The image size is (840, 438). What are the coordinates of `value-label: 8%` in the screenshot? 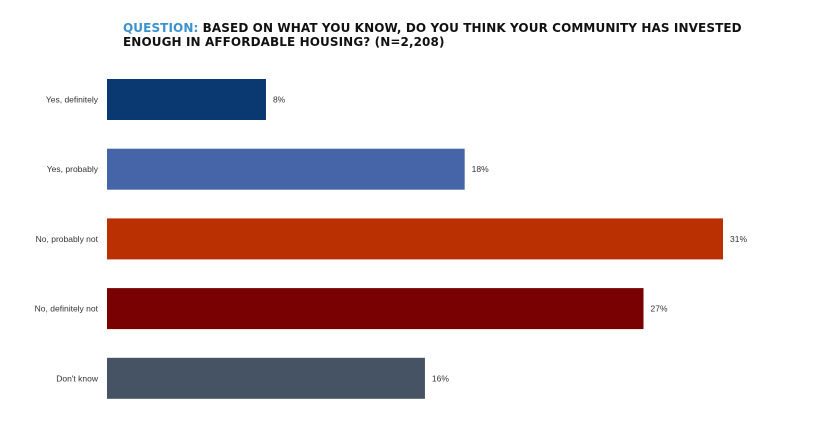 It's located at (279, 100).